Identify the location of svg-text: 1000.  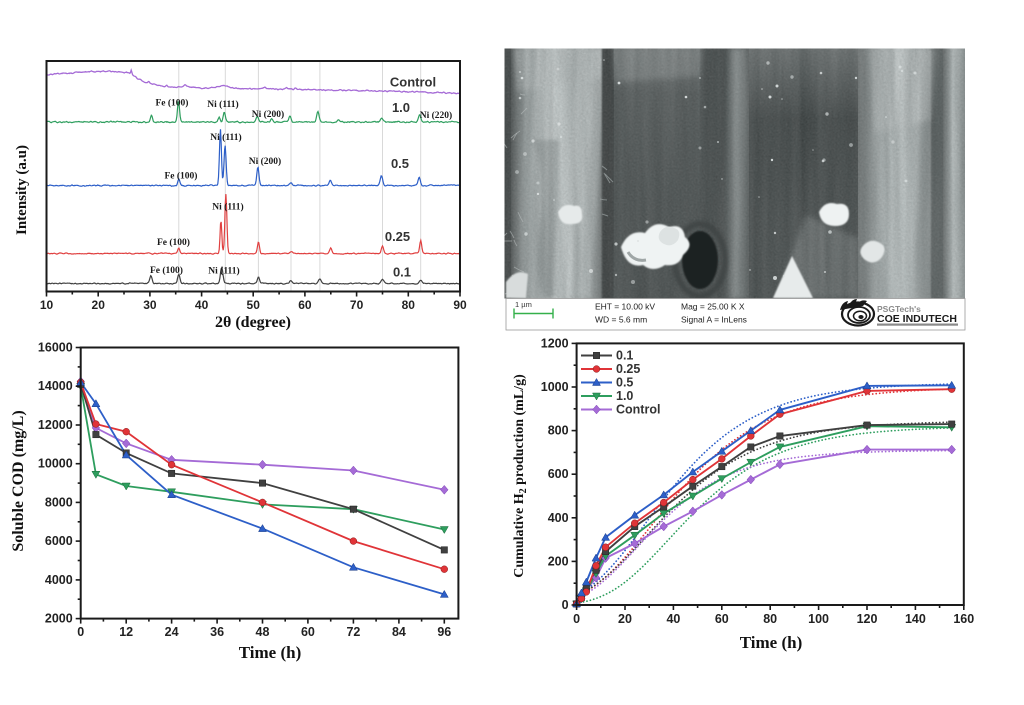
(555, 387).